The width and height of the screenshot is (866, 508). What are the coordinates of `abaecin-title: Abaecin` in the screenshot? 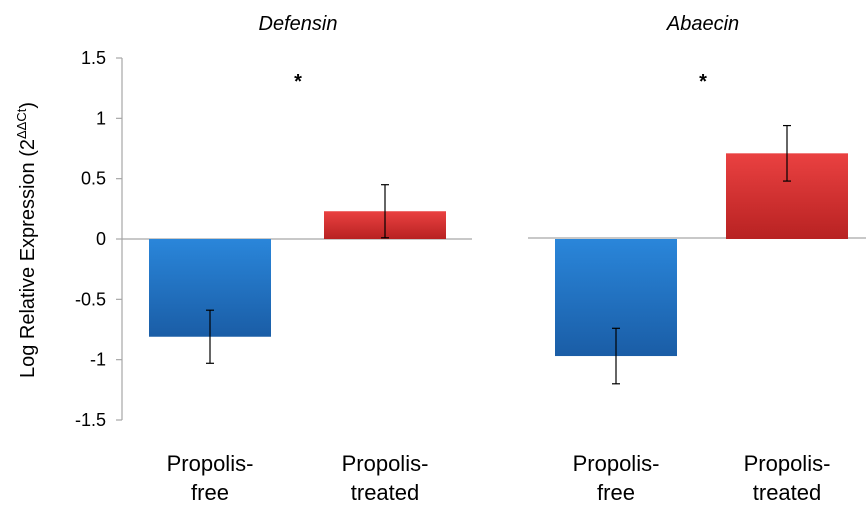 It's located at (702, 24).